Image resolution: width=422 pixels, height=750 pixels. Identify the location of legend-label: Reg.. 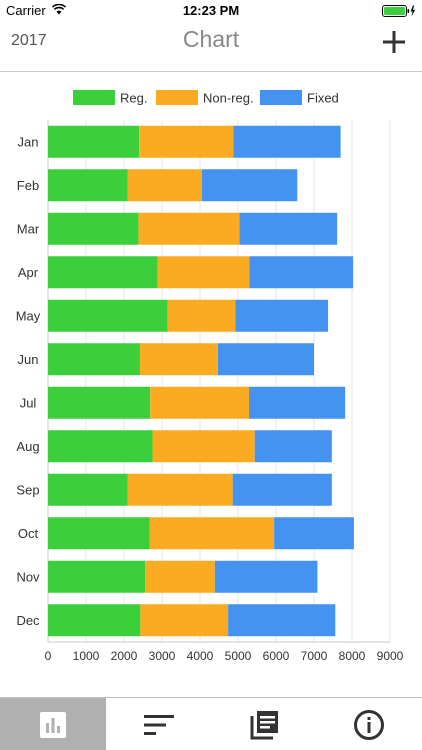
(133, 98).